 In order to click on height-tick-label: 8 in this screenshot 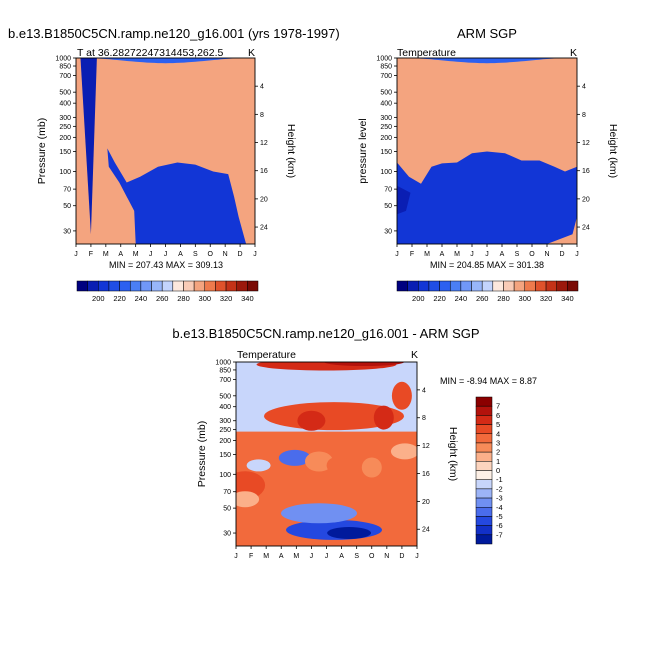, I will do `click(584, 115)`.